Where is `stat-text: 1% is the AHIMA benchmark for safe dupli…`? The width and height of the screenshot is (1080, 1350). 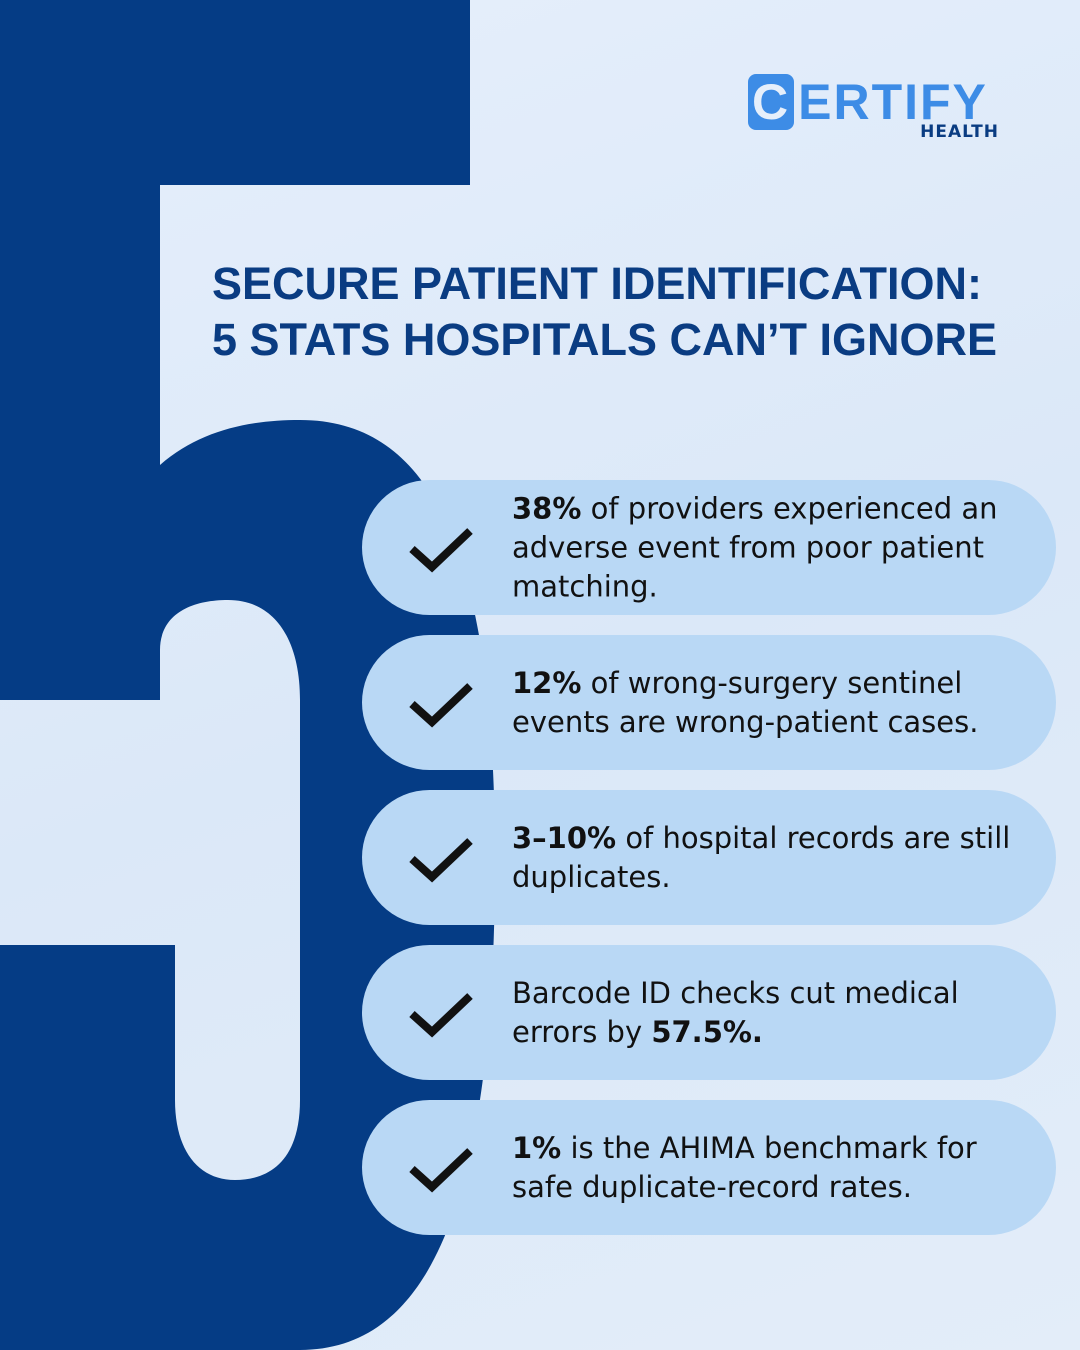
stat-text: 1% is the AHIMA benchmark for safe dupli… is located at coordinates (764, 1168).